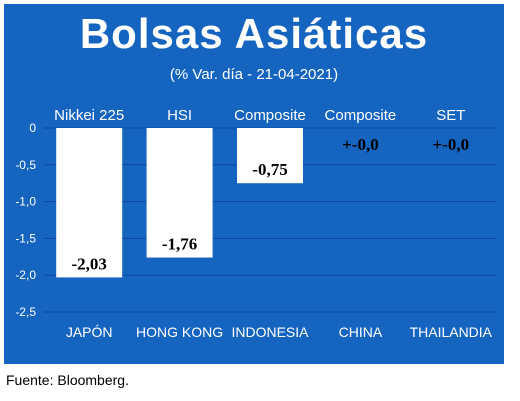 The height and width of the screenshot is (401, 520). I want to click on index-name-label: HSI, so click(179, 115).